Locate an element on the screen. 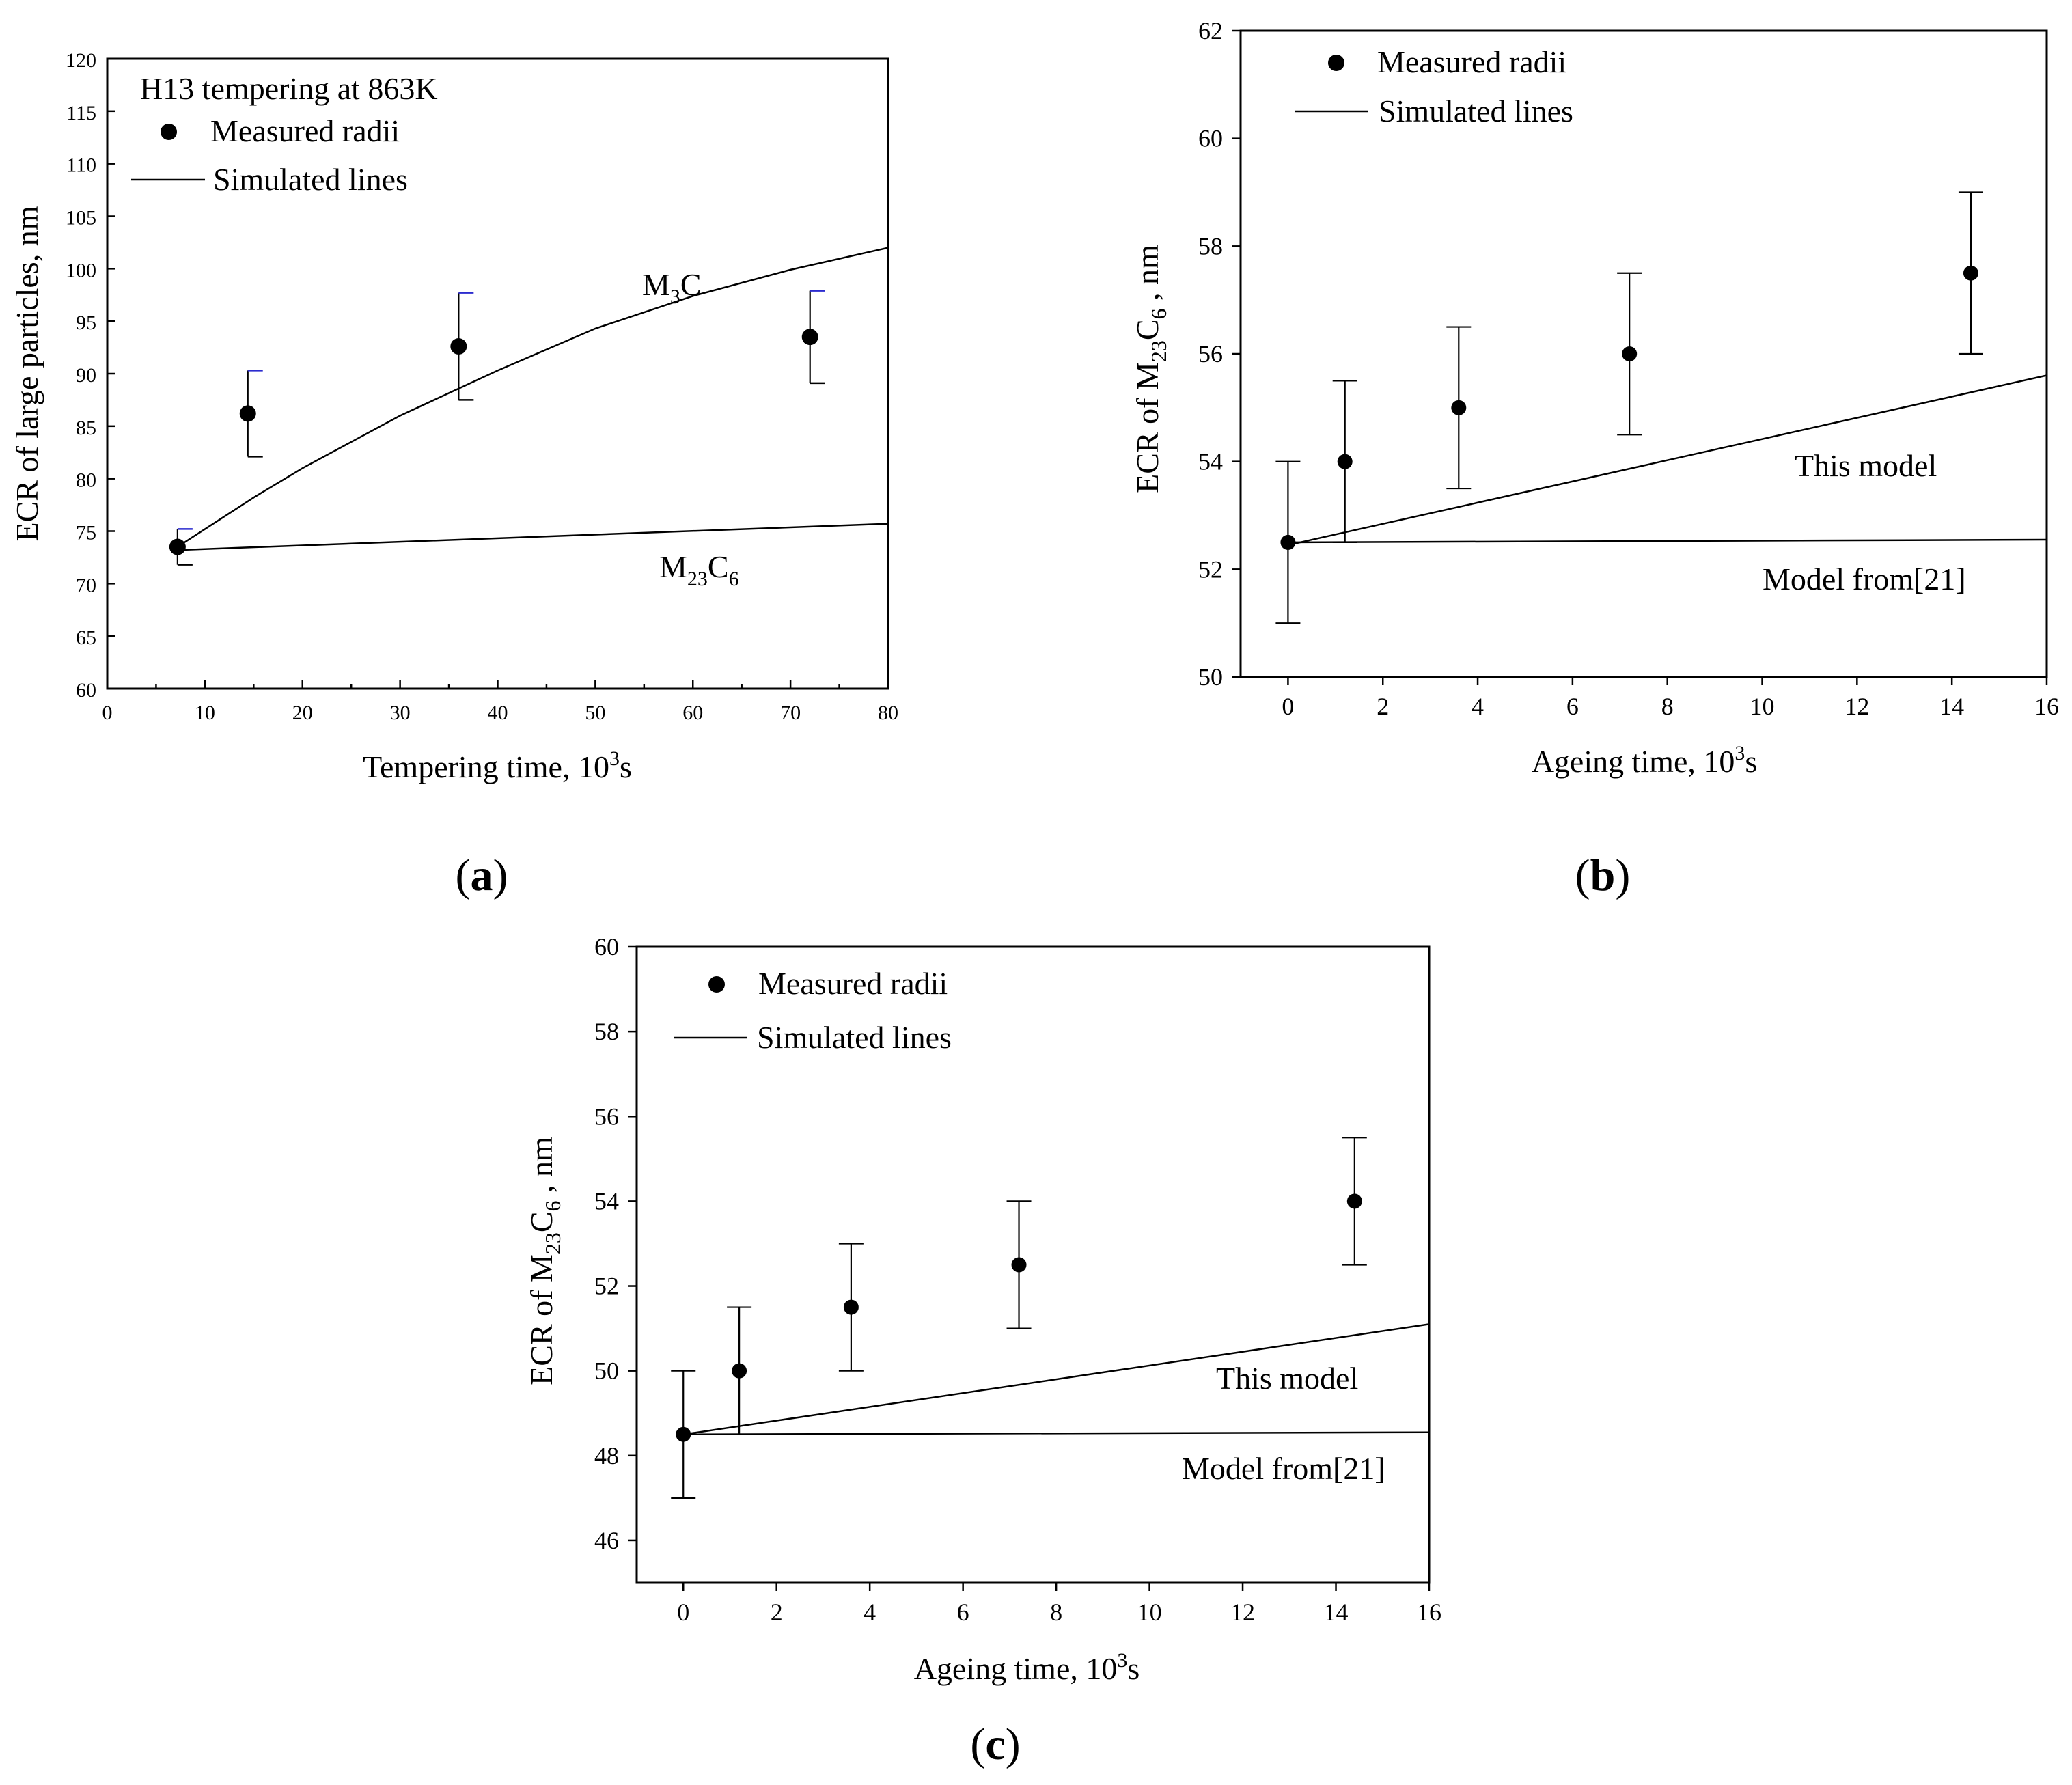 Image resolution: width=2072 pixels, height=1785 pixels. y-tick-label-a: 75 is located at coordinates (86, 533).